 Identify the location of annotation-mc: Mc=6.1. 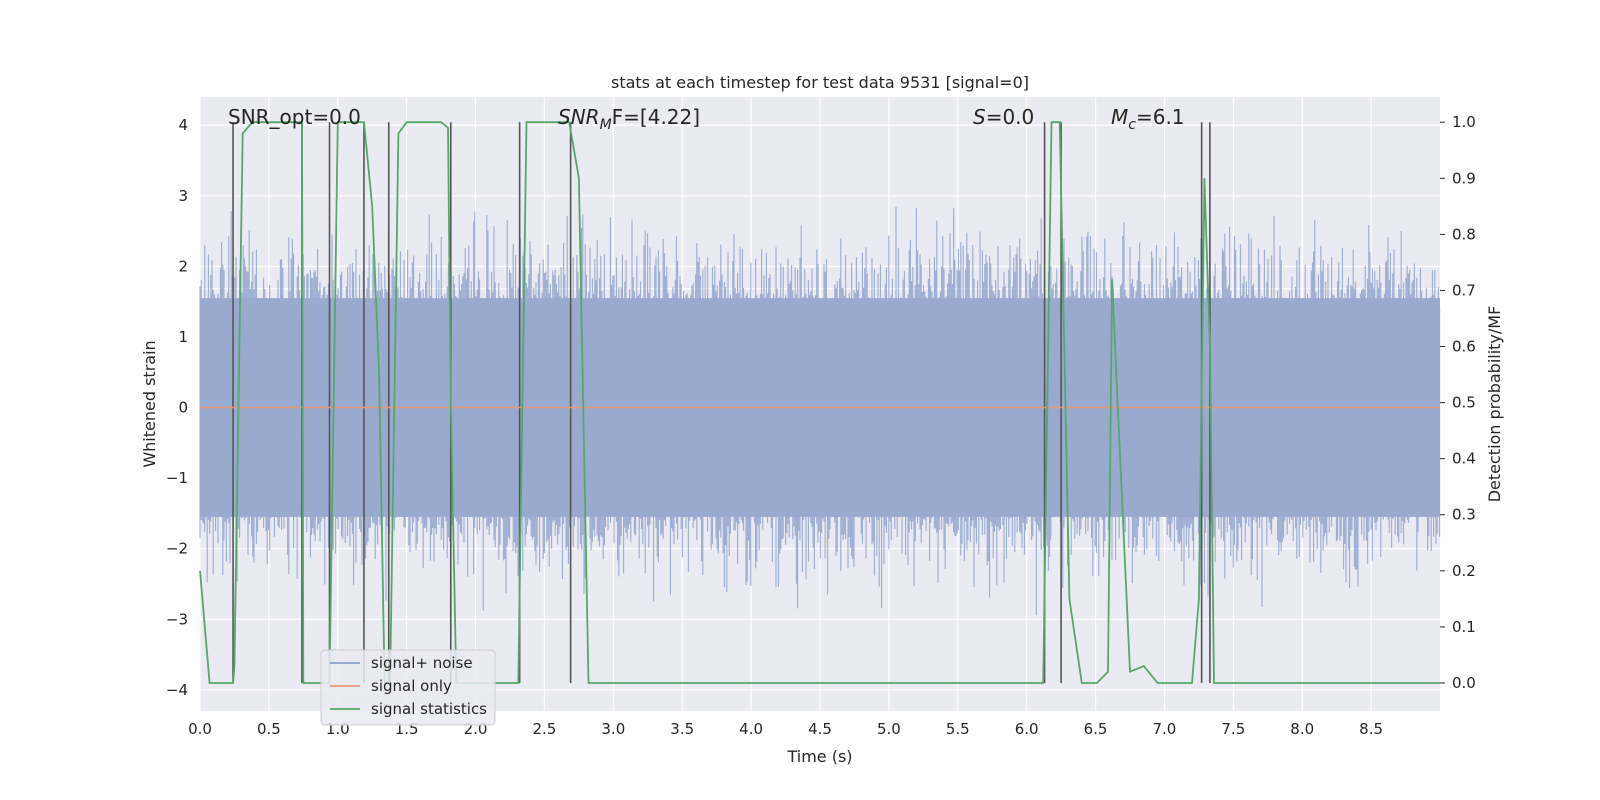
(1148, 119).